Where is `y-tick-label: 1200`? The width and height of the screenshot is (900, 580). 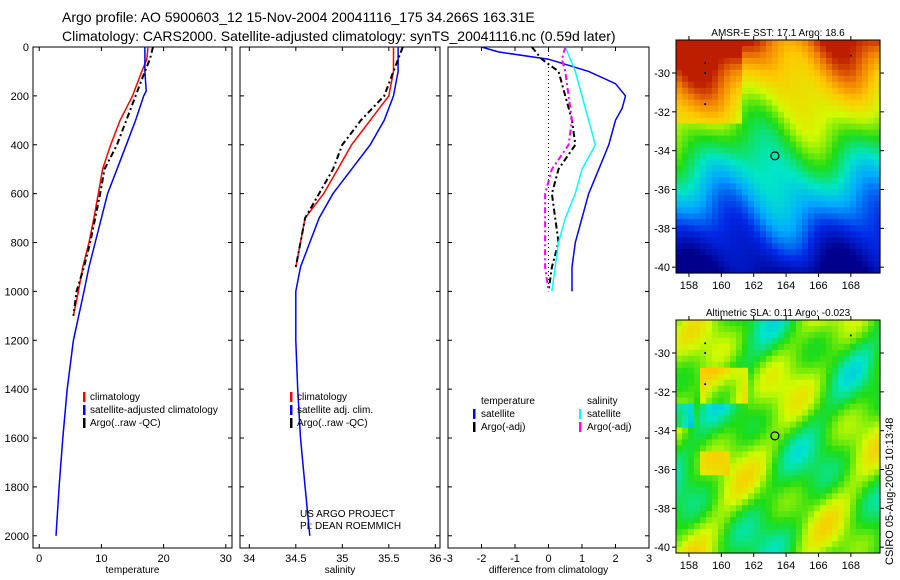 y-tick-label: 1200 is located at coordinates (17, 341).